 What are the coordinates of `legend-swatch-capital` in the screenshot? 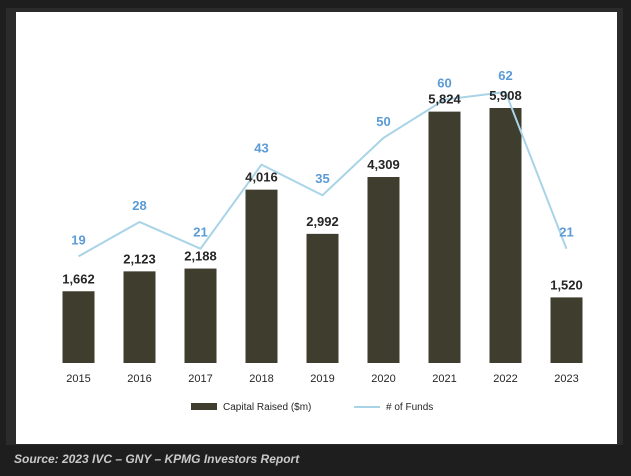 It's located at (204, 406).